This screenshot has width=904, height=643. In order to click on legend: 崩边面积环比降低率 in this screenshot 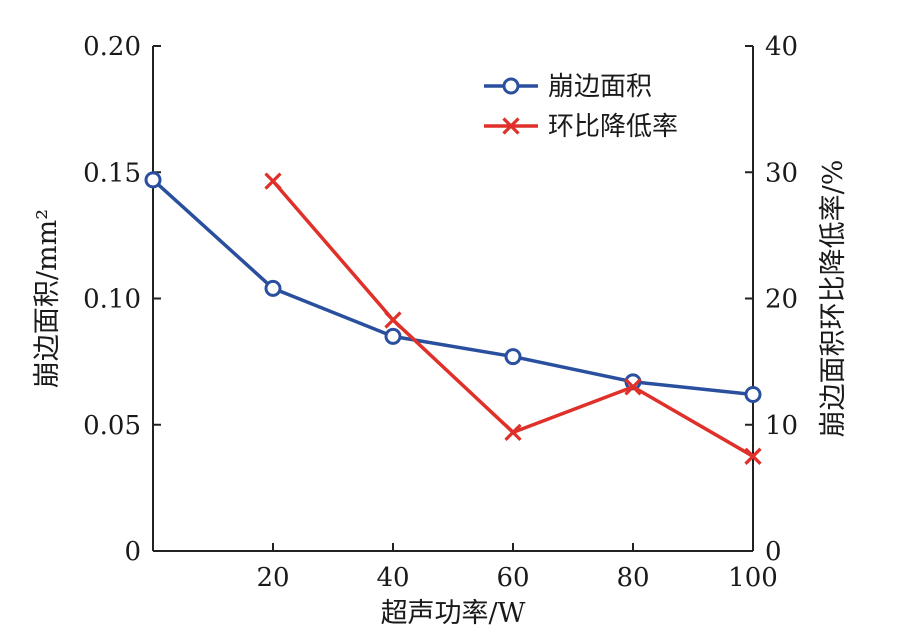, I will do `click(581, 107)`.